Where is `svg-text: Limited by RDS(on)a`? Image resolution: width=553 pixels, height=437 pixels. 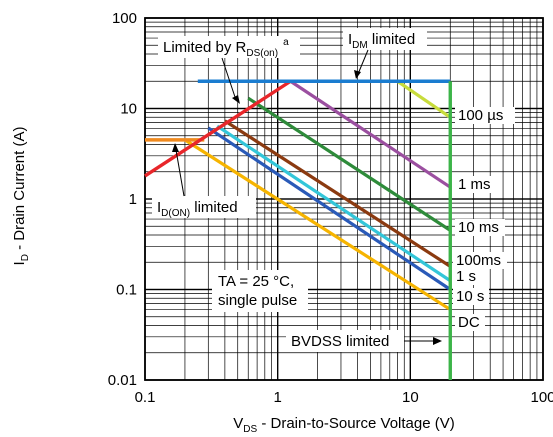 svg-text: Limited by RDS(on)a is located at coordinates (226, 48).